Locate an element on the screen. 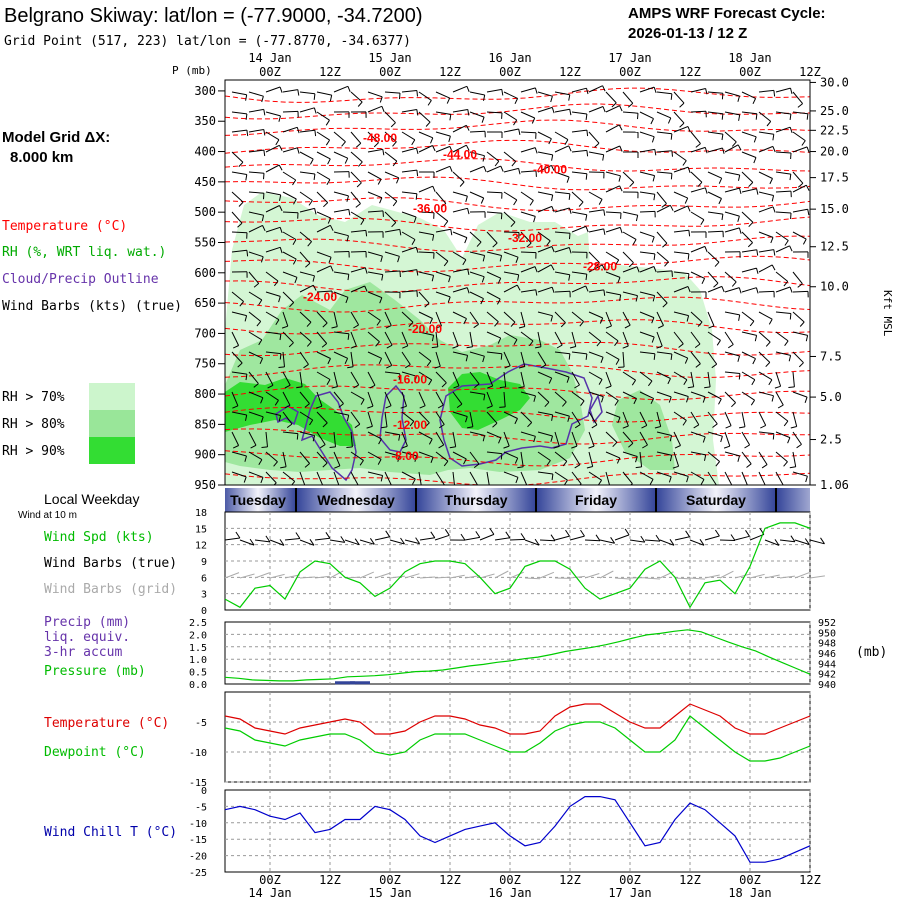 The height and width of the screenshot is (900, 900). height-tick-label: 10.0 is located at coordinates (834, 287).